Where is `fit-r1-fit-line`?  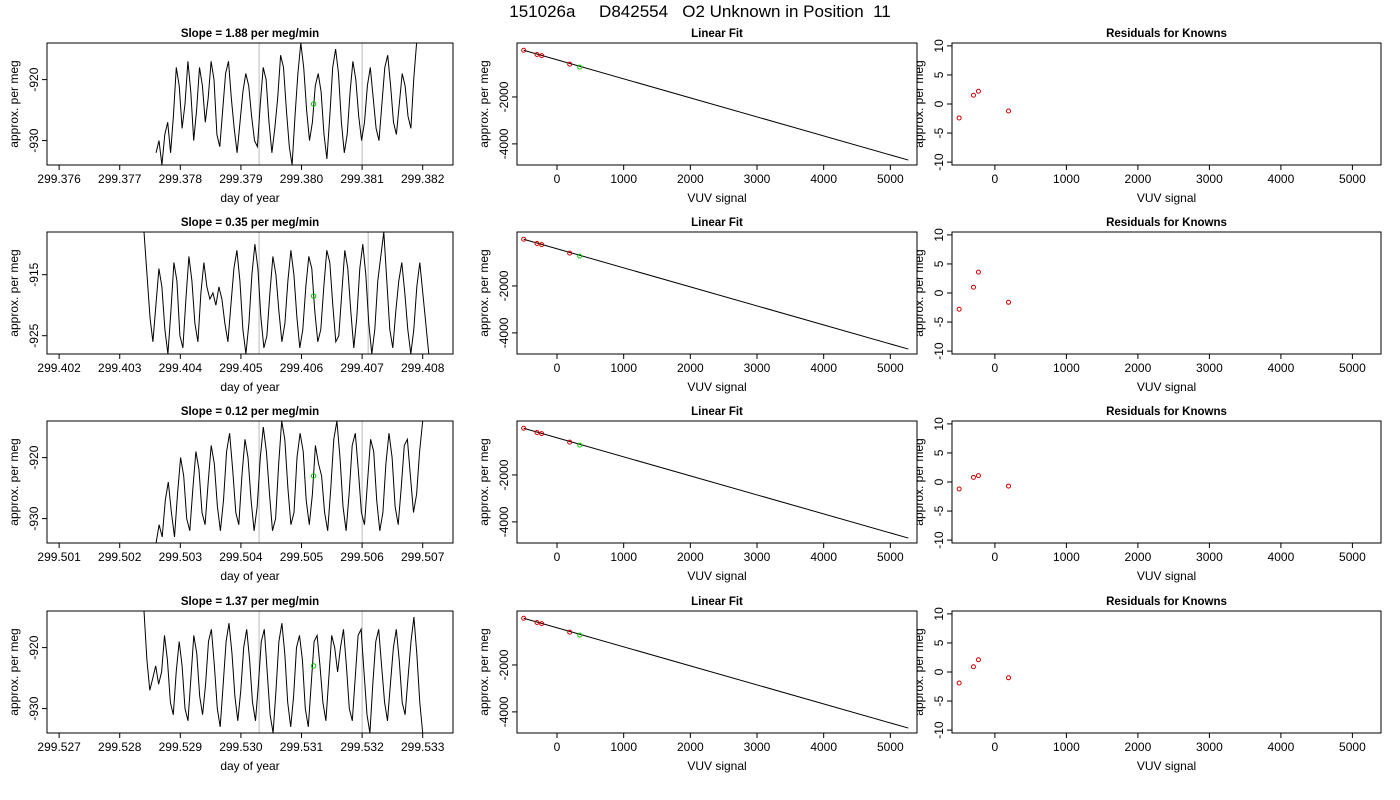
fit-r1-fit-line is located at coordinates (716, 105).